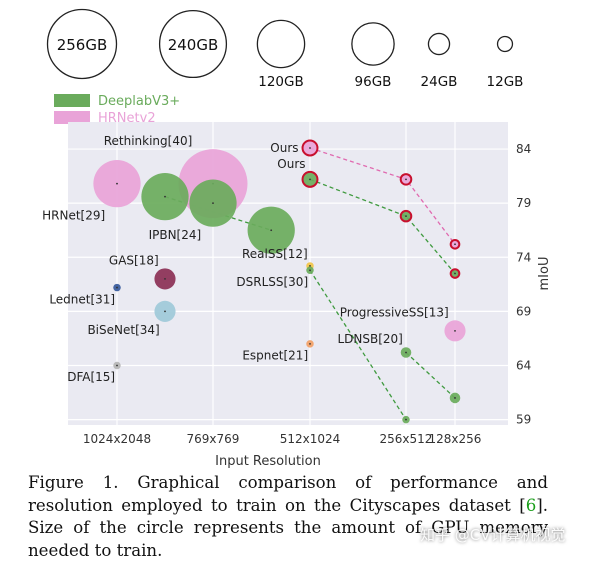  I want to click on x-tick-label: 1024x2048, so click(117, 439).